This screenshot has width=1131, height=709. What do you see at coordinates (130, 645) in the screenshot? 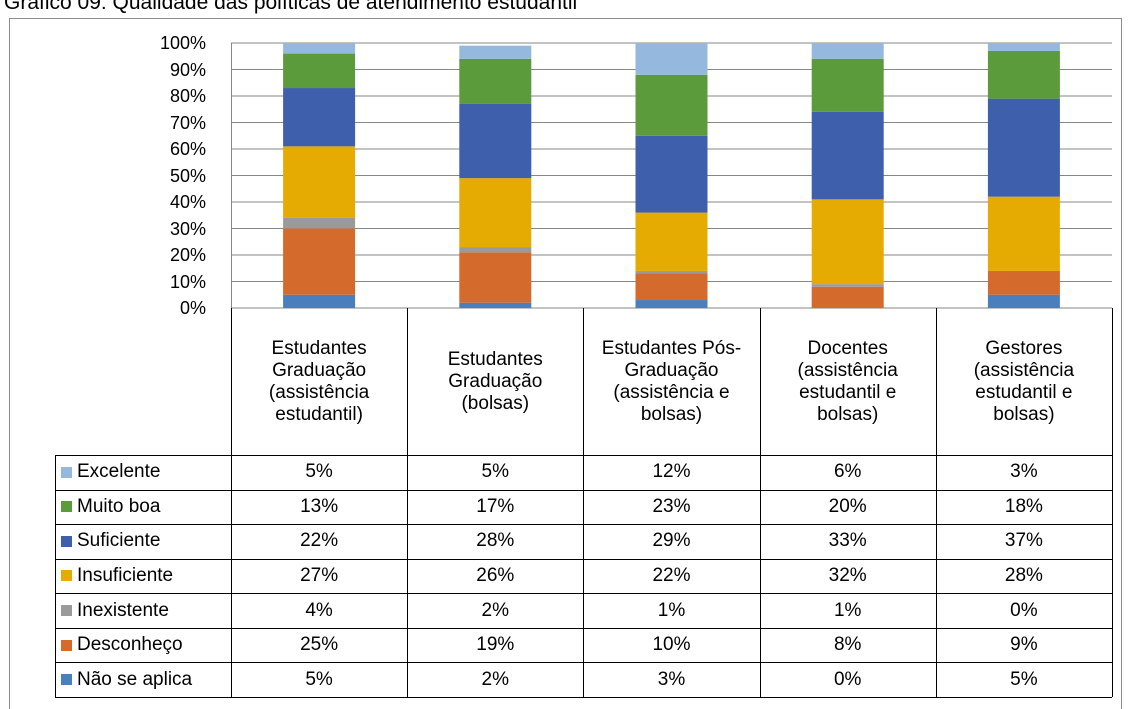
I see `legend-label: Desconheço` at bounding box center [130, 645].